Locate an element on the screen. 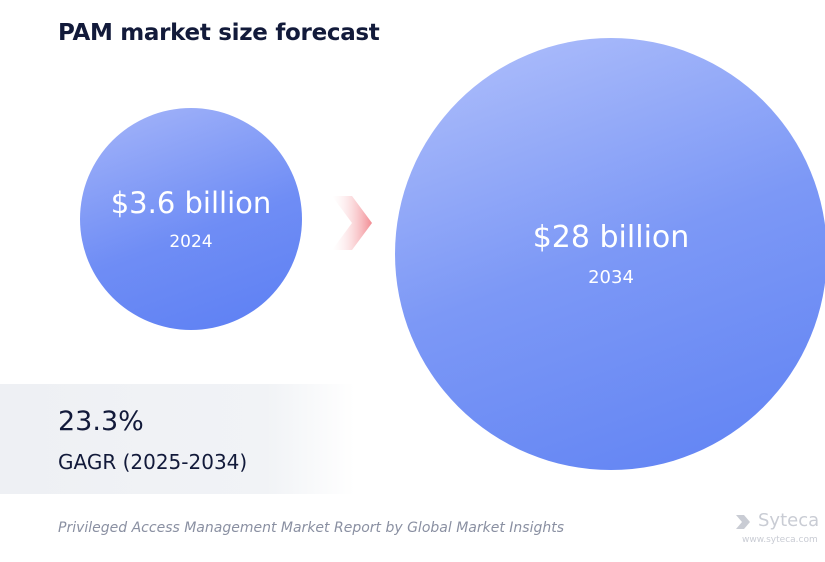 The height and width of the screenshot is (562, 825). bubble-2024: $3.6 billion 2024 is located at coordinates (191, 219).